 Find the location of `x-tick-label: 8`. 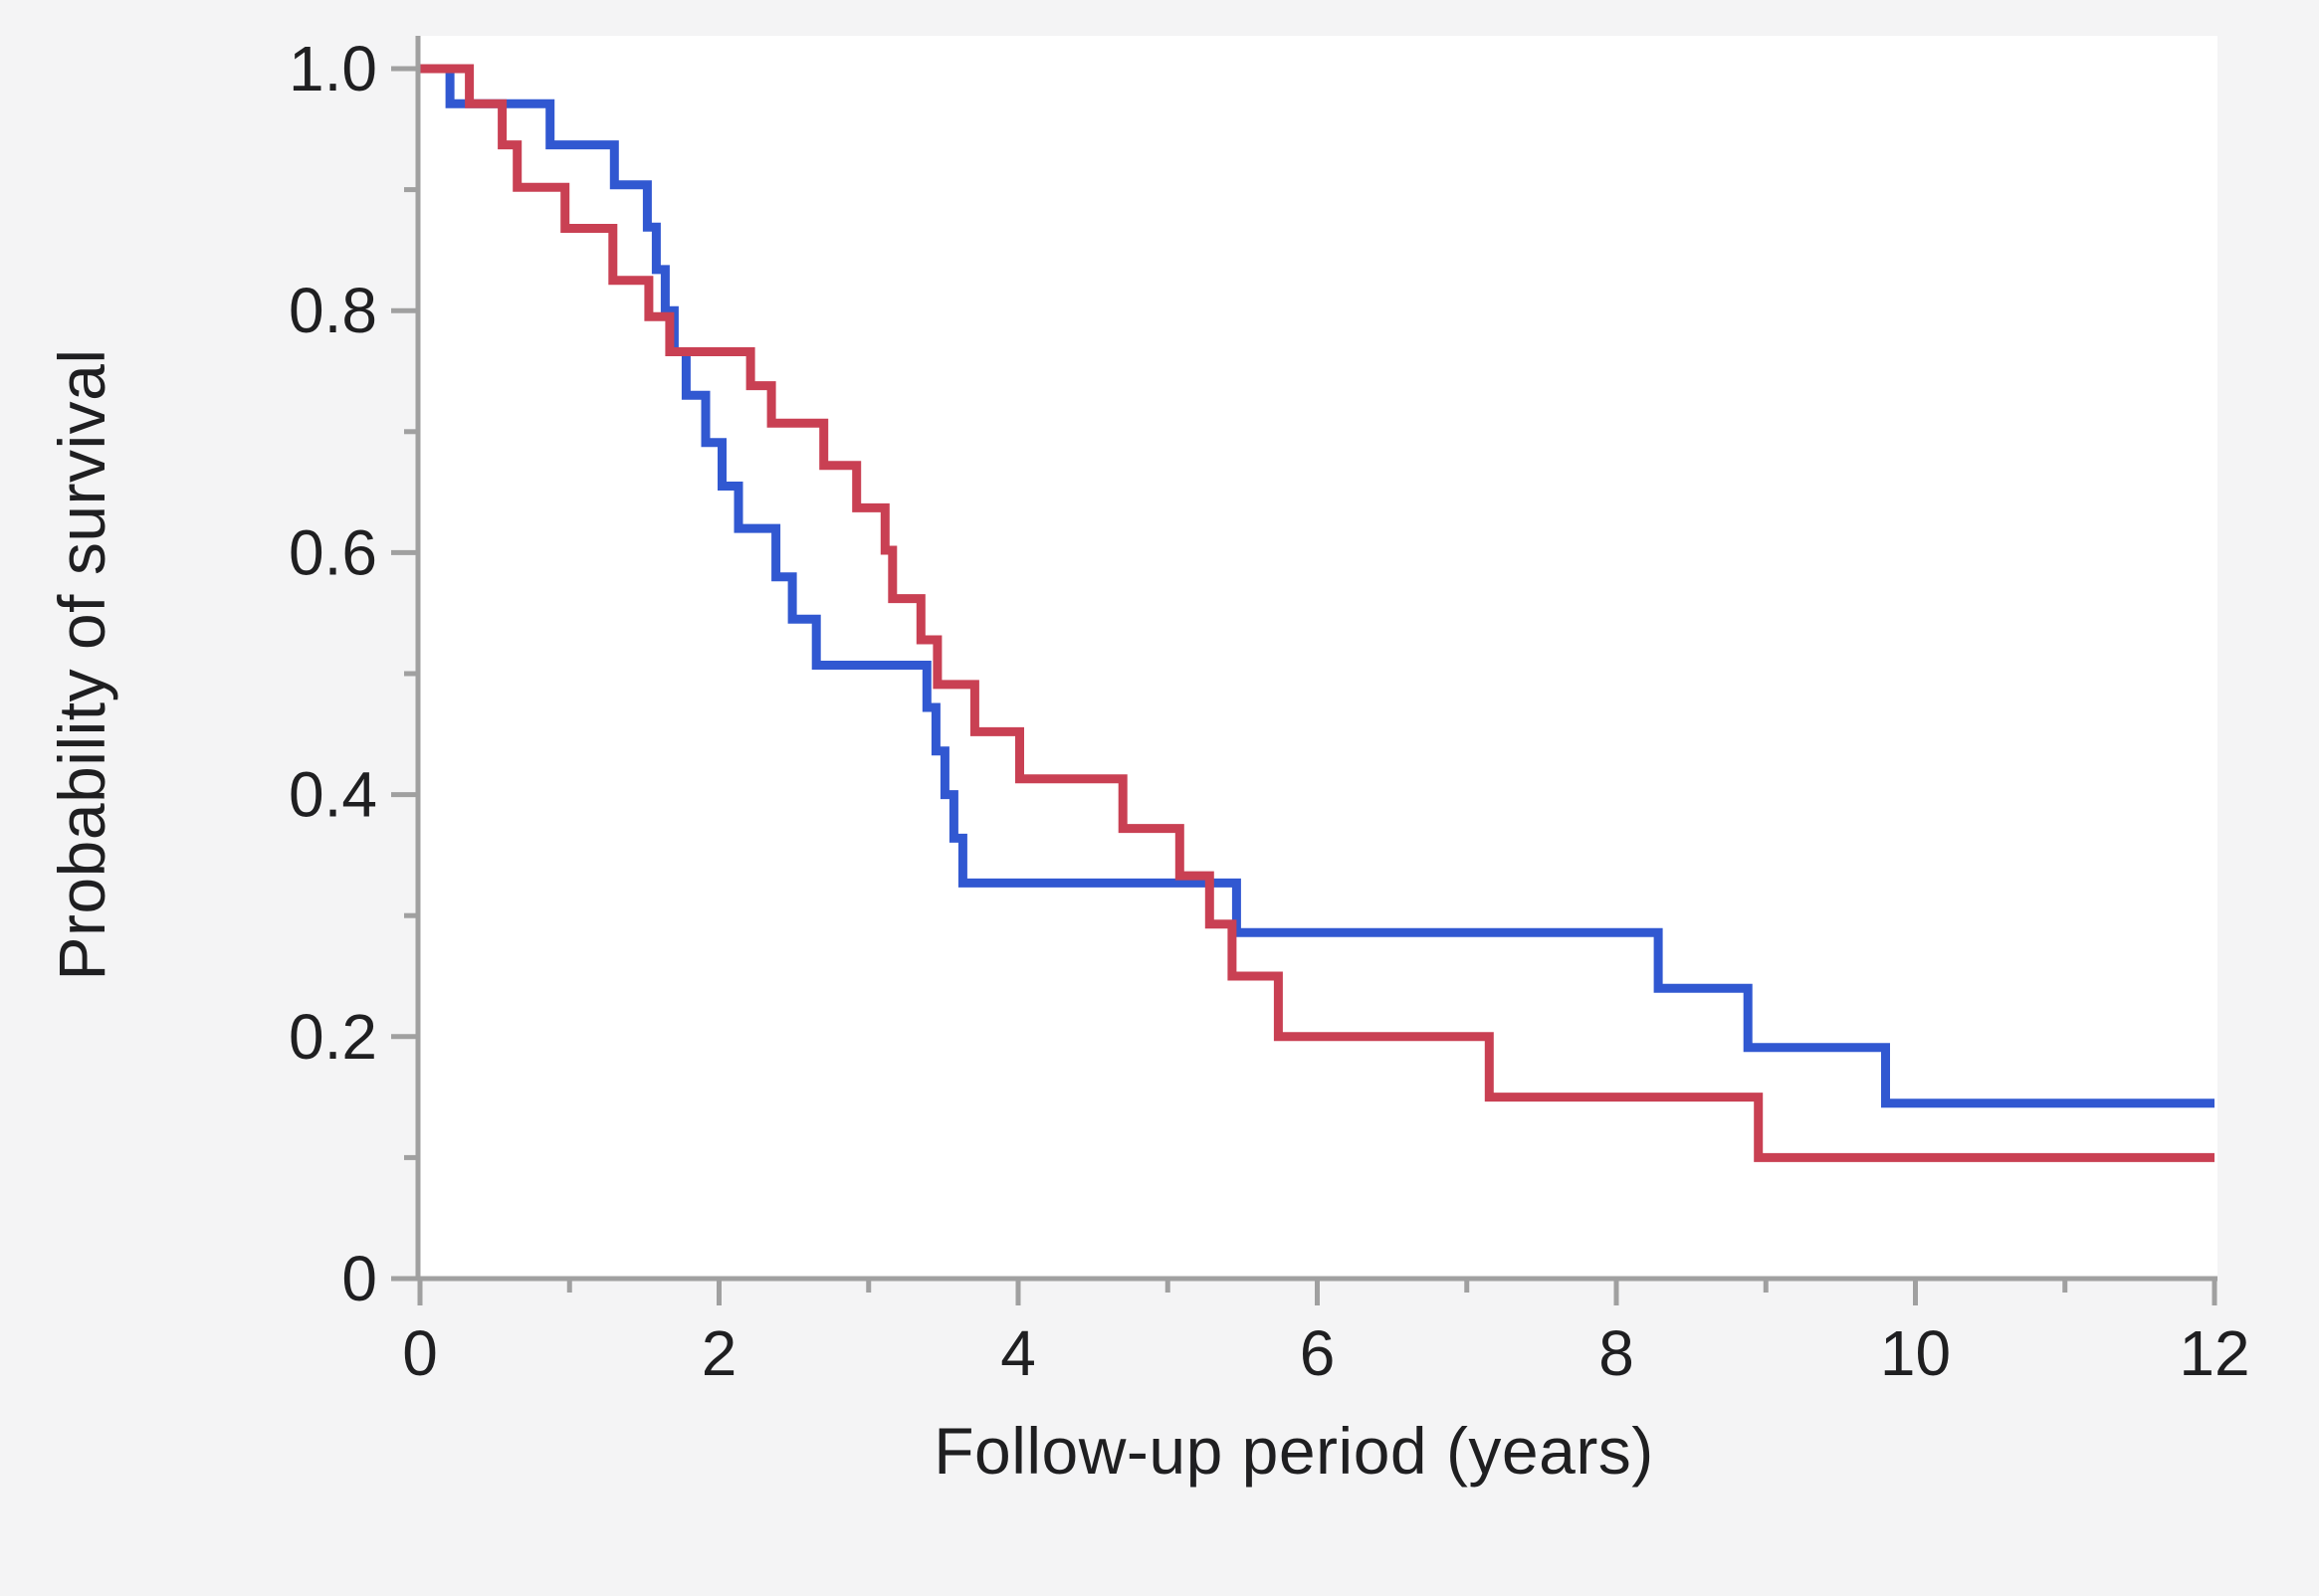

x-tick-label: 8 is located at coordinates (1616, 1353).